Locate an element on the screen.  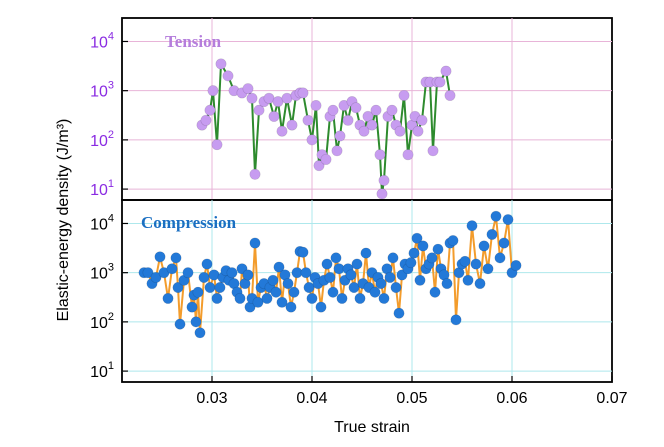
y-axis-title: Elastic-energy density (J/m³) is located at coordinates (63, 220).